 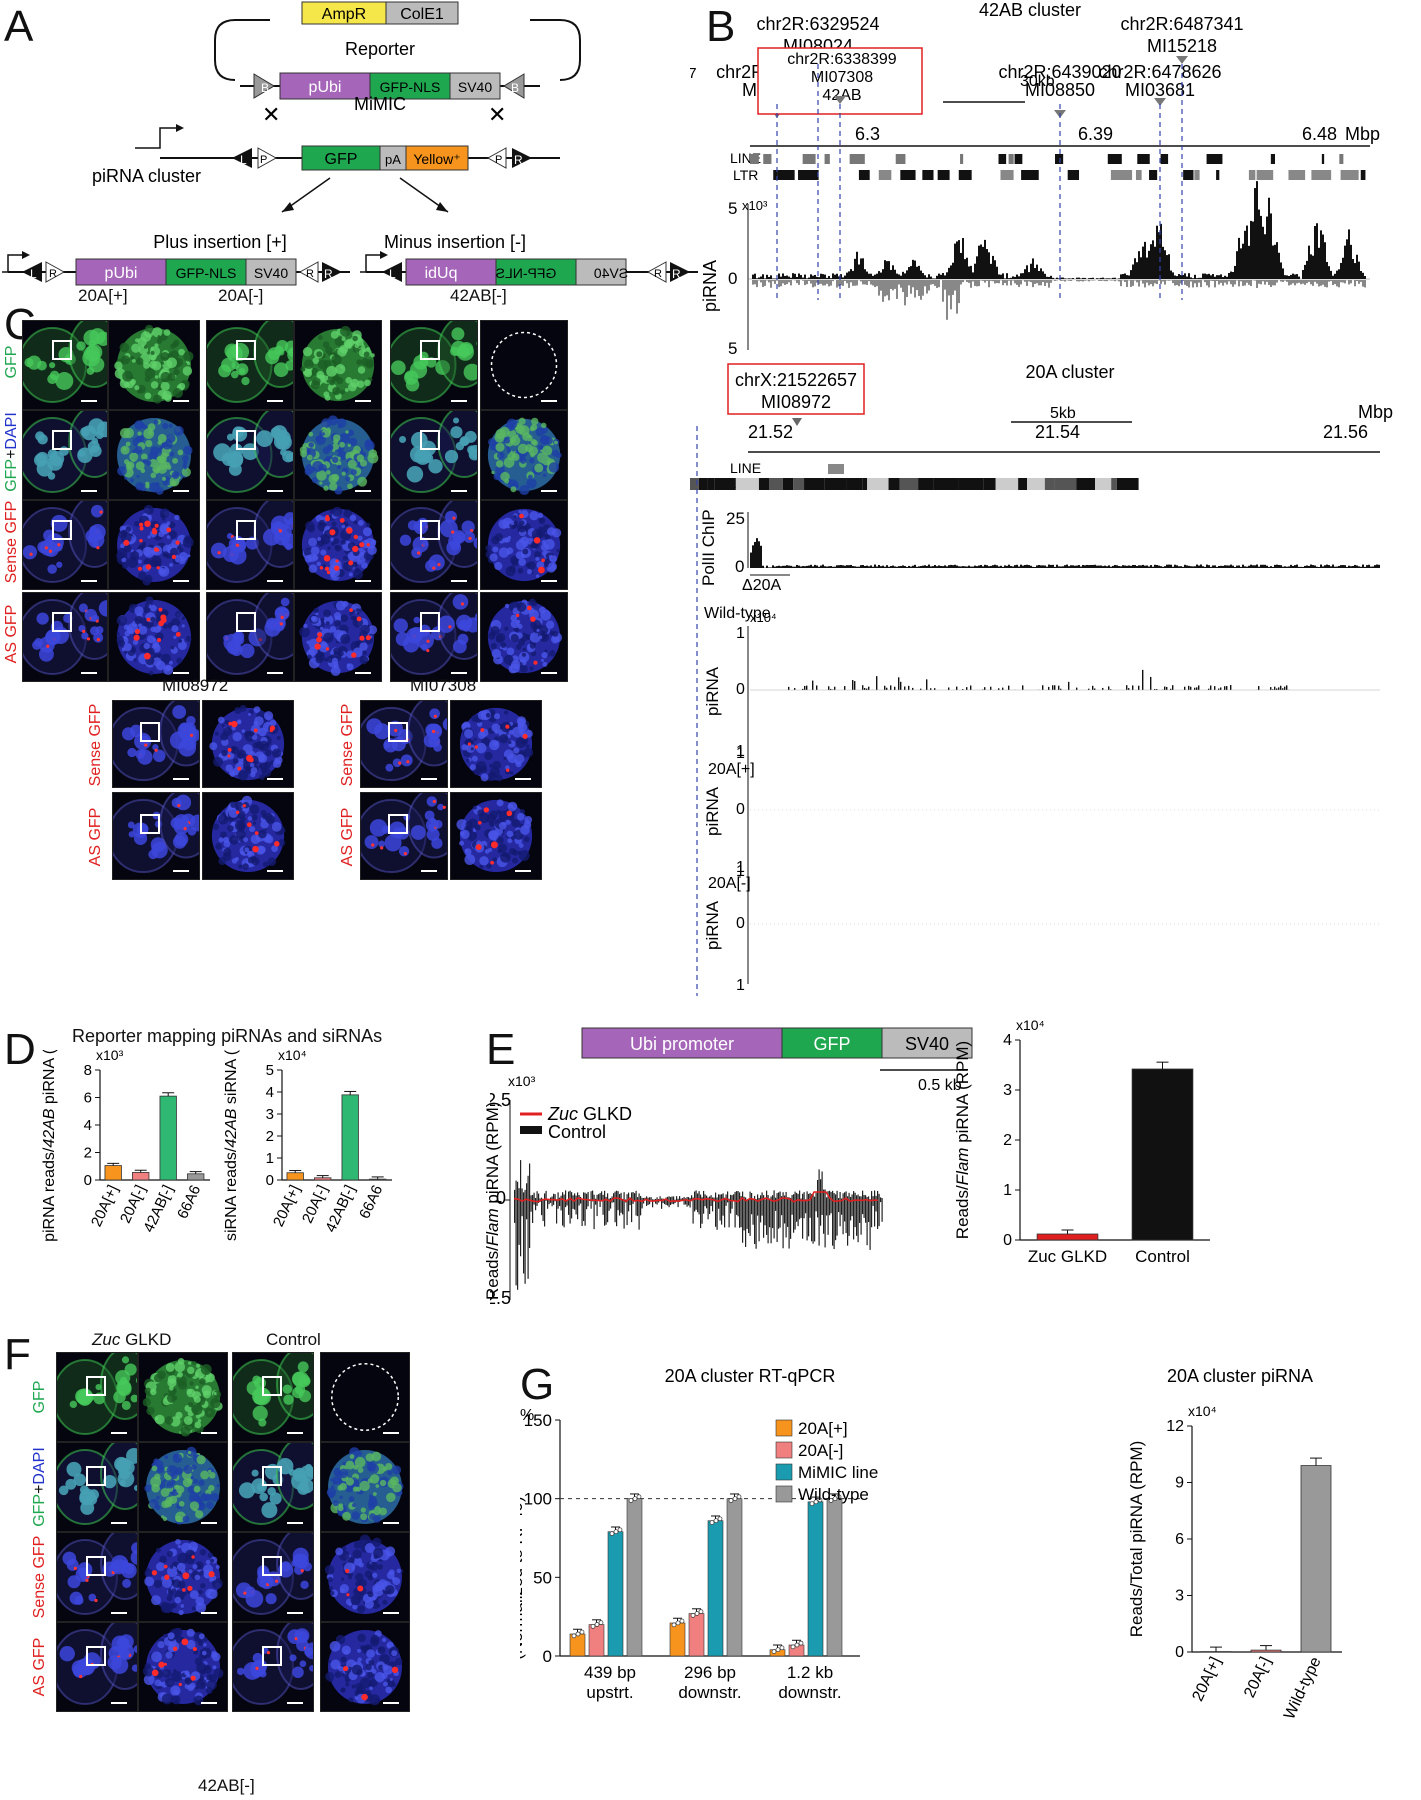 What do you see at coordinates (739, 566) in the screenshot?
I see `cluster20-chip-zero: 0` at bounding box center [739, 566].